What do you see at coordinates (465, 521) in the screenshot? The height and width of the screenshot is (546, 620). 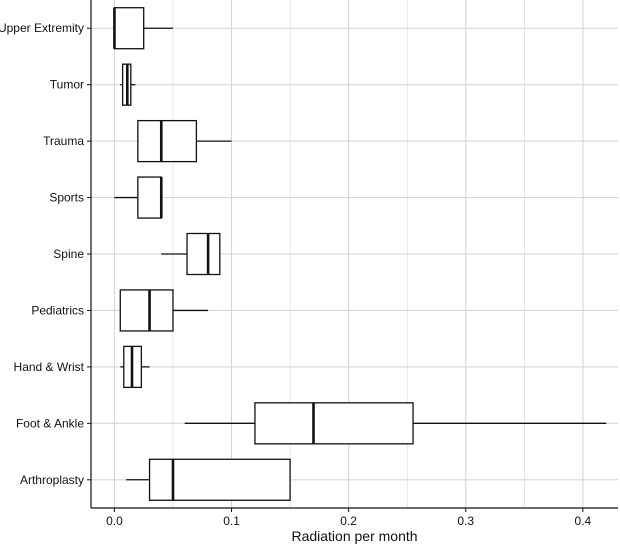 I see `x-tick-label: 0.3` at bounding box center [465, 521].